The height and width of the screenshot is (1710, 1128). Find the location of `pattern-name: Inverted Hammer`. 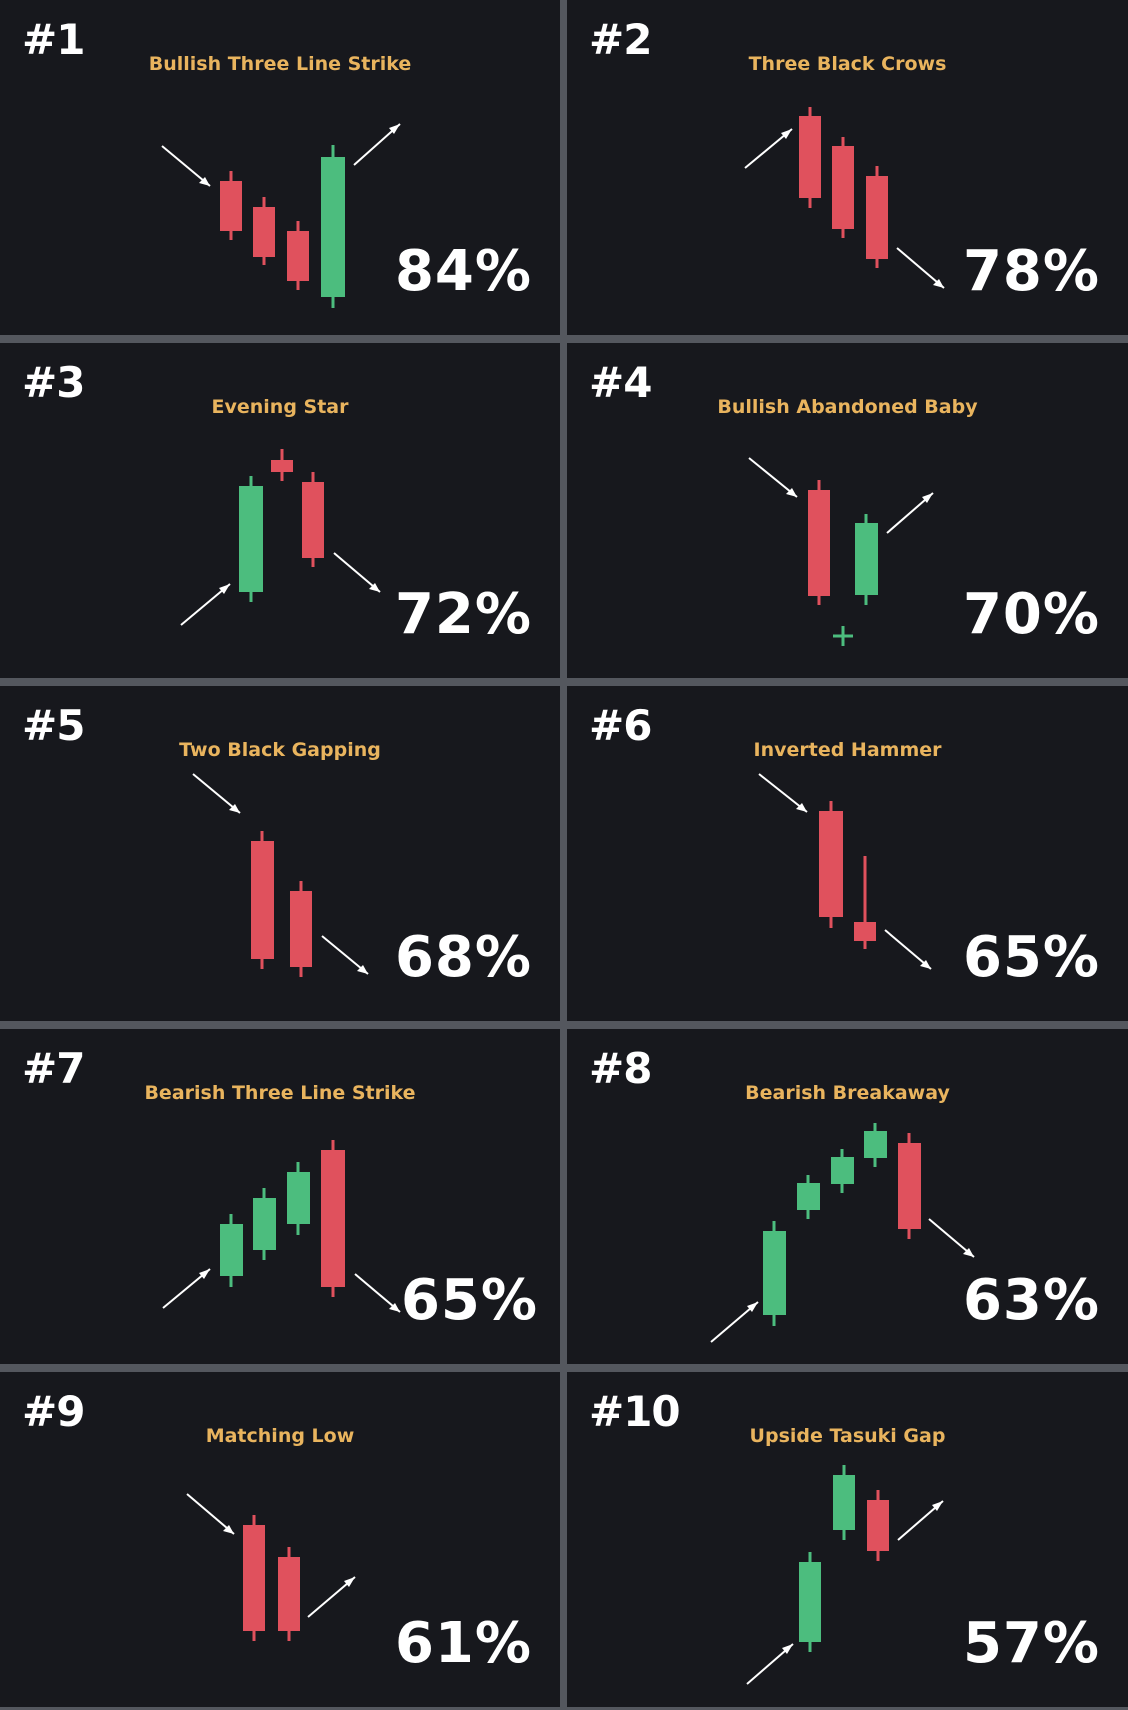

pattern-name: Inverted Hammer is located at coordinates (847, 750).